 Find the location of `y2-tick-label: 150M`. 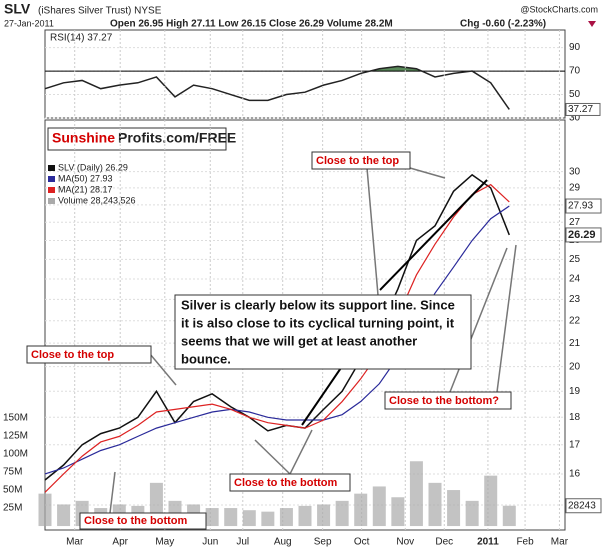

y2-tick-label: 150M is located at coordinates (15, 418).